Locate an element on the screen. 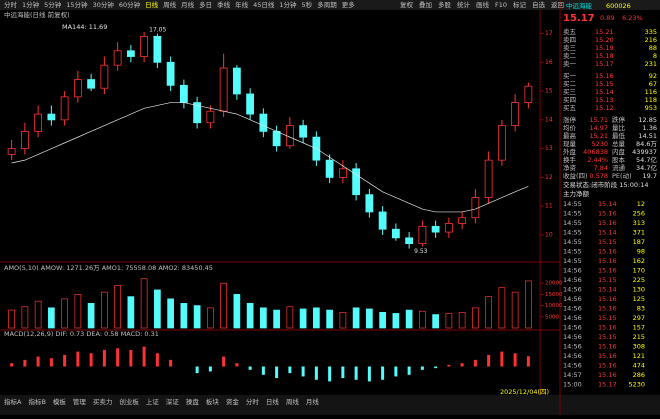 This screenshot has height=419, width=660. stat-value: 5230 is located at coordinates (599, 144).